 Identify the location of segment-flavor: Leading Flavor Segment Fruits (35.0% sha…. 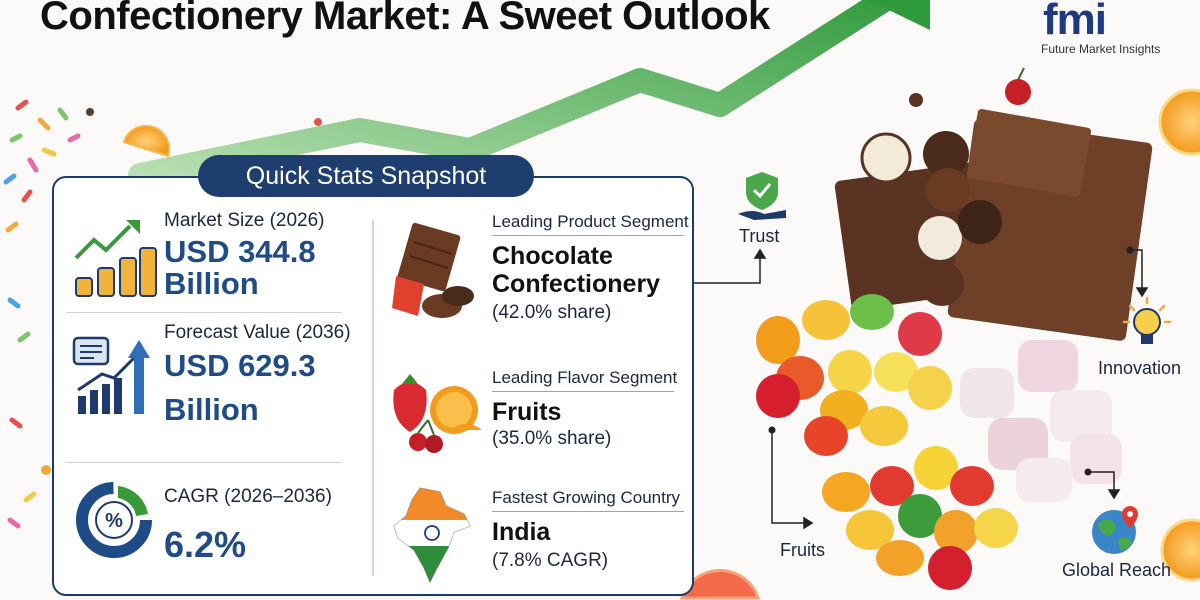
(537, 414).